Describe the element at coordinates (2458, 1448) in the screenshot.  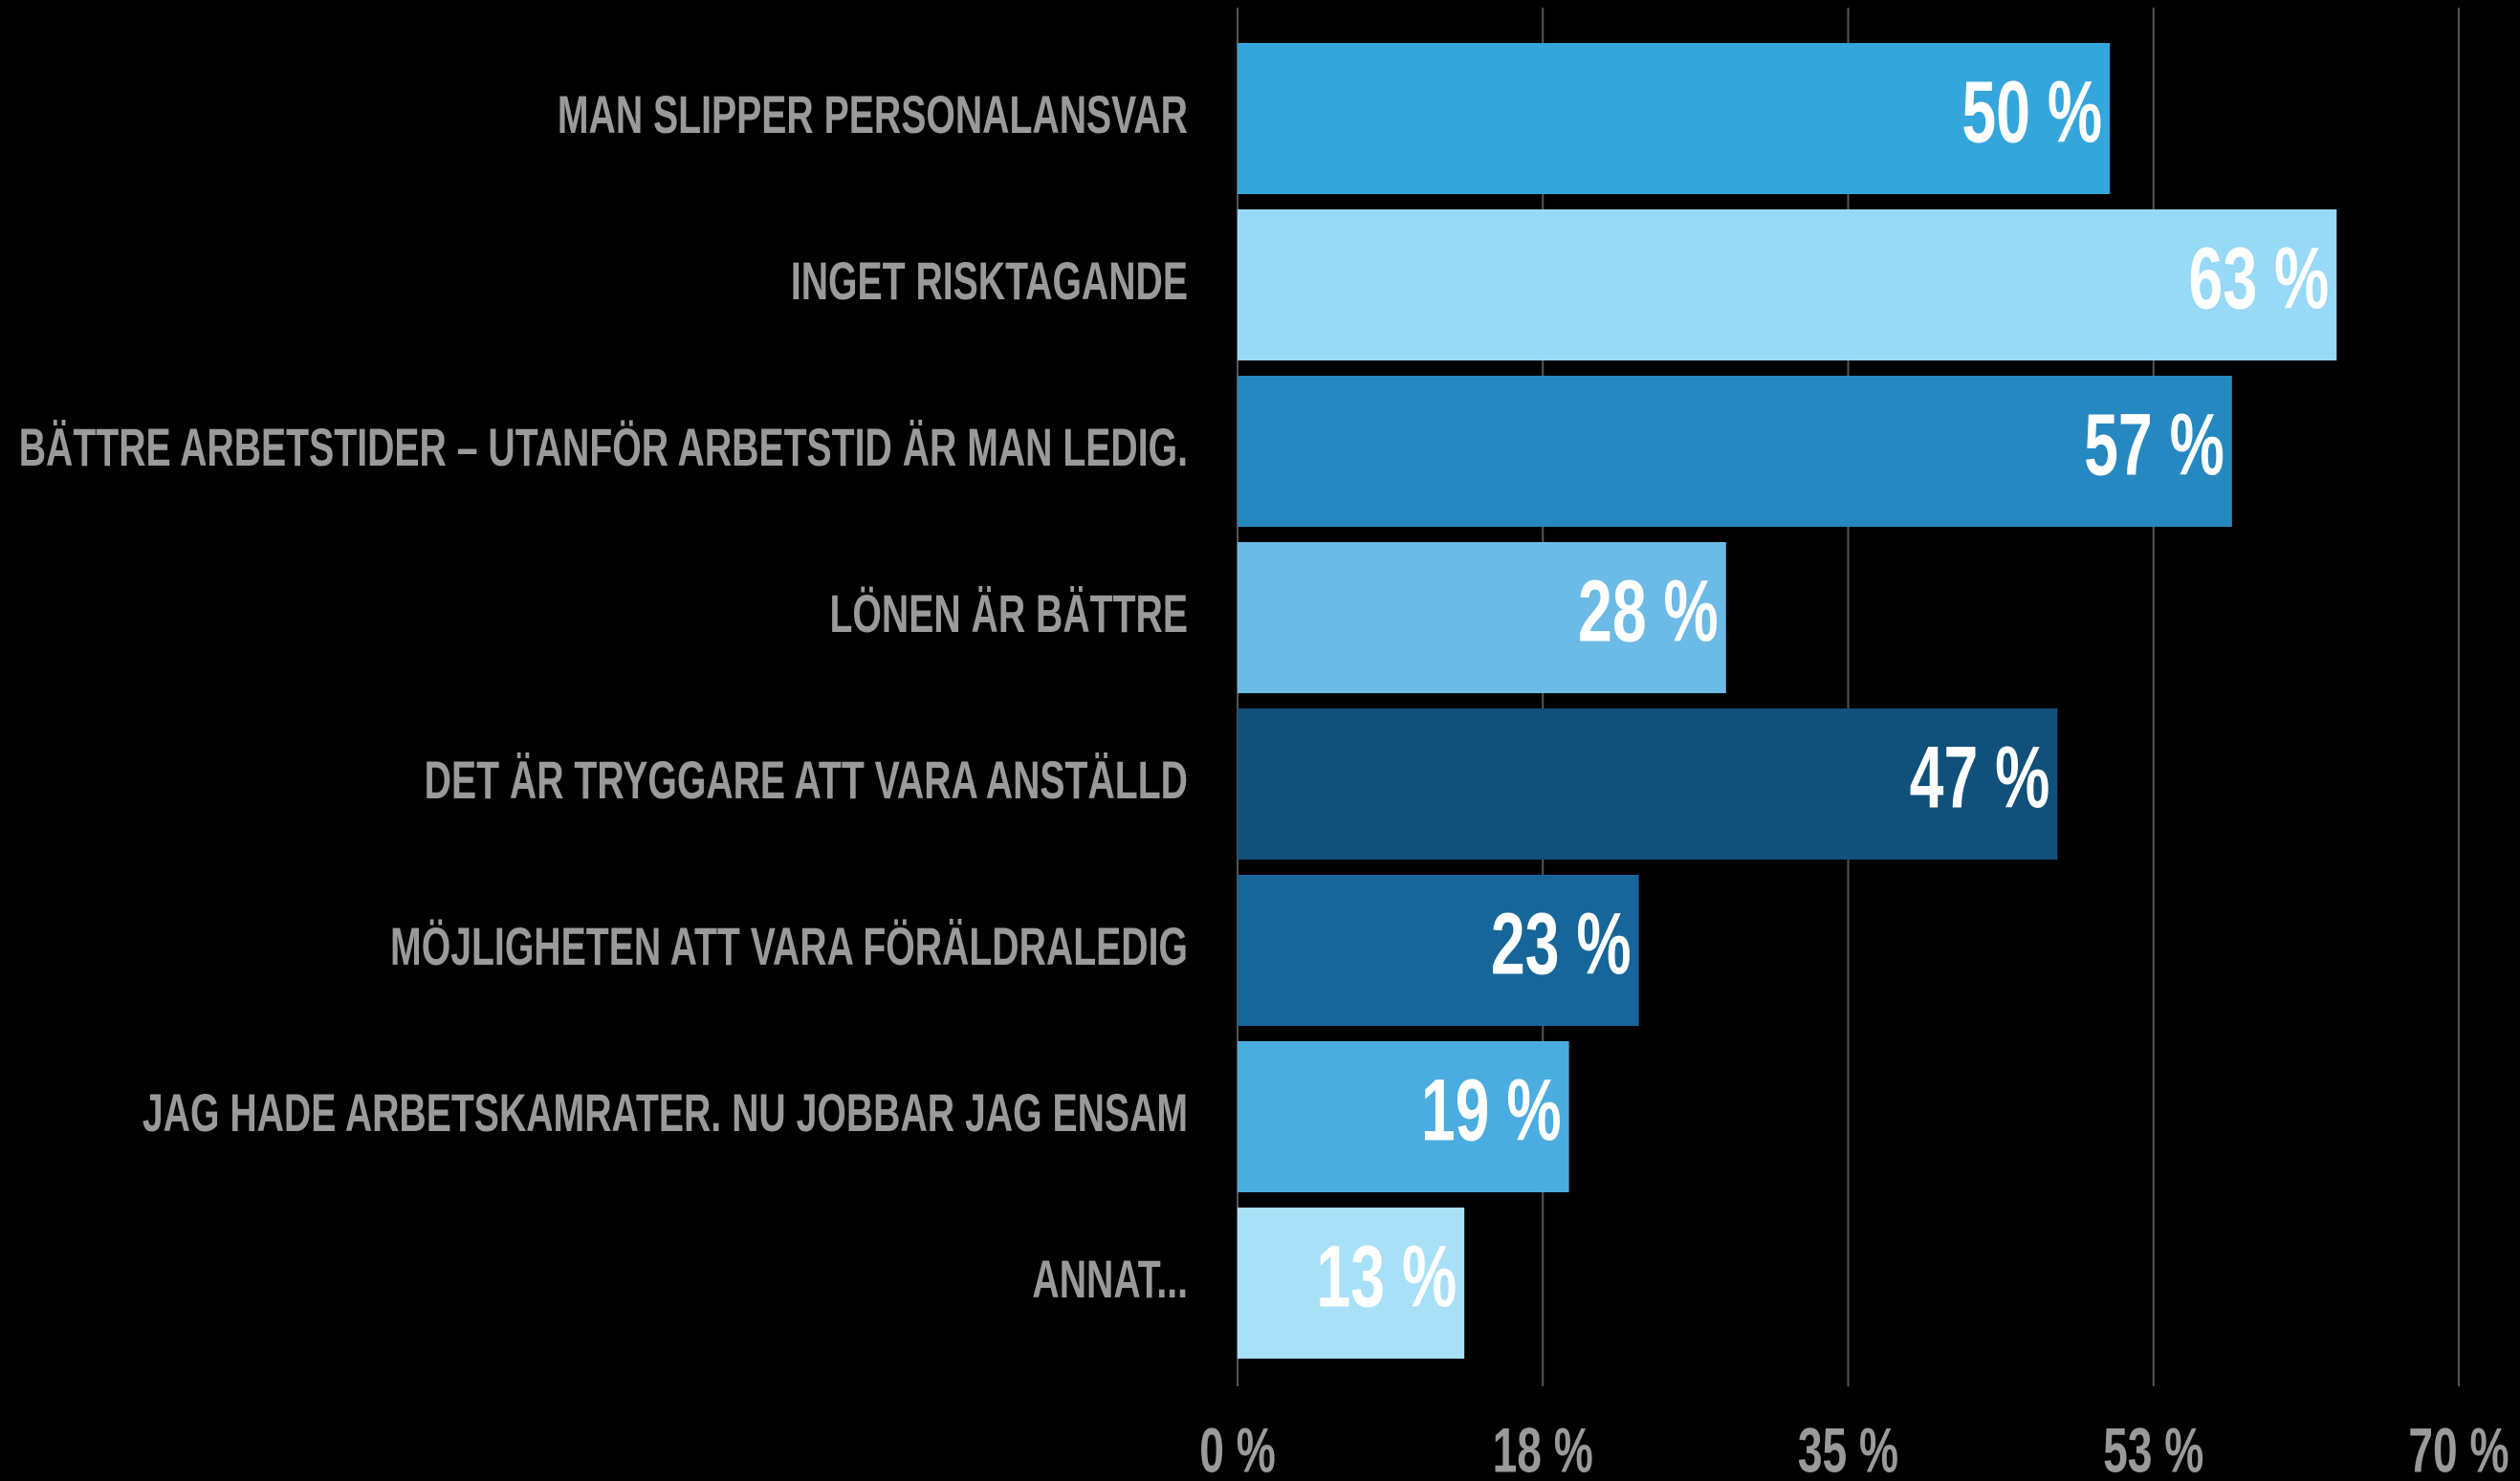
I see `x-tick-label: 70 %` at that location.